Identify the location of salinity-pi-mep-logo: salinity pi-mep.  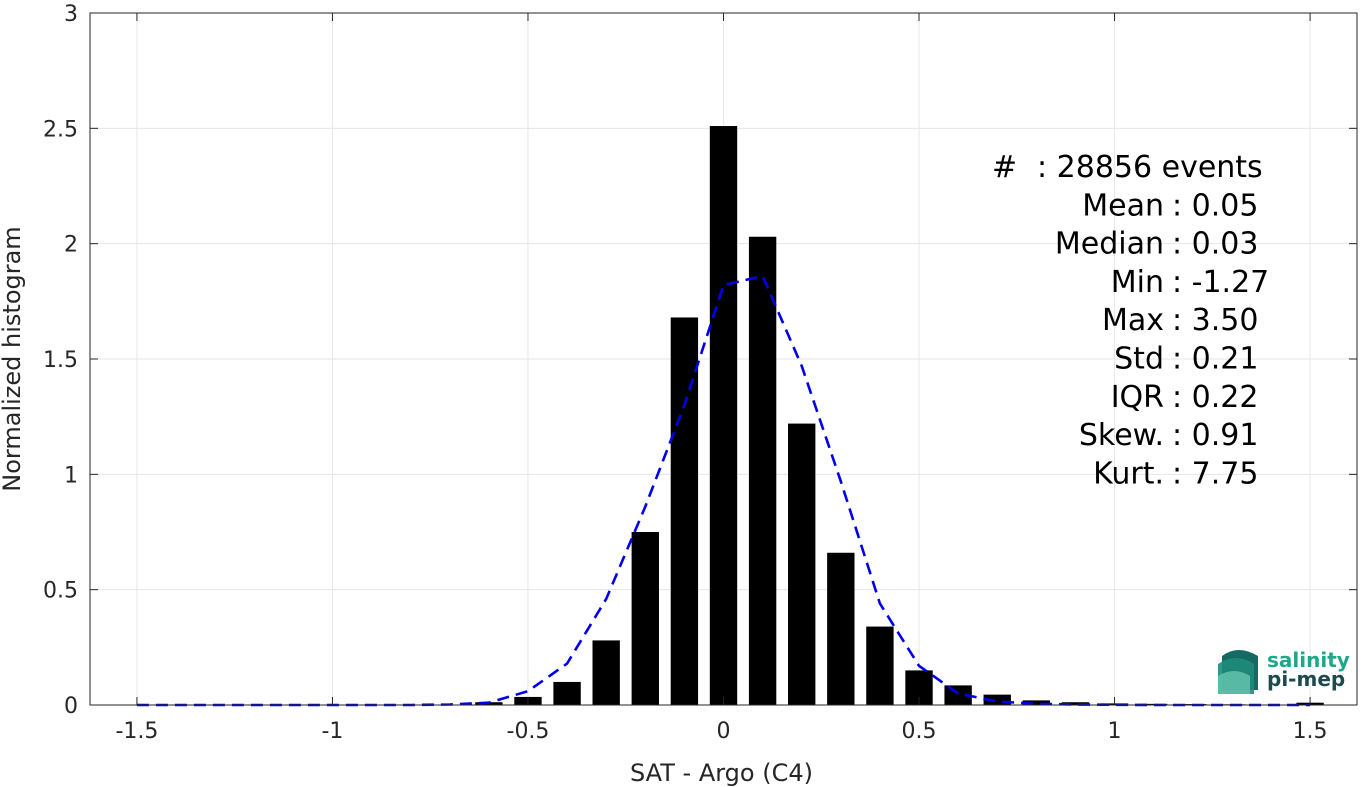
(1284, 671).